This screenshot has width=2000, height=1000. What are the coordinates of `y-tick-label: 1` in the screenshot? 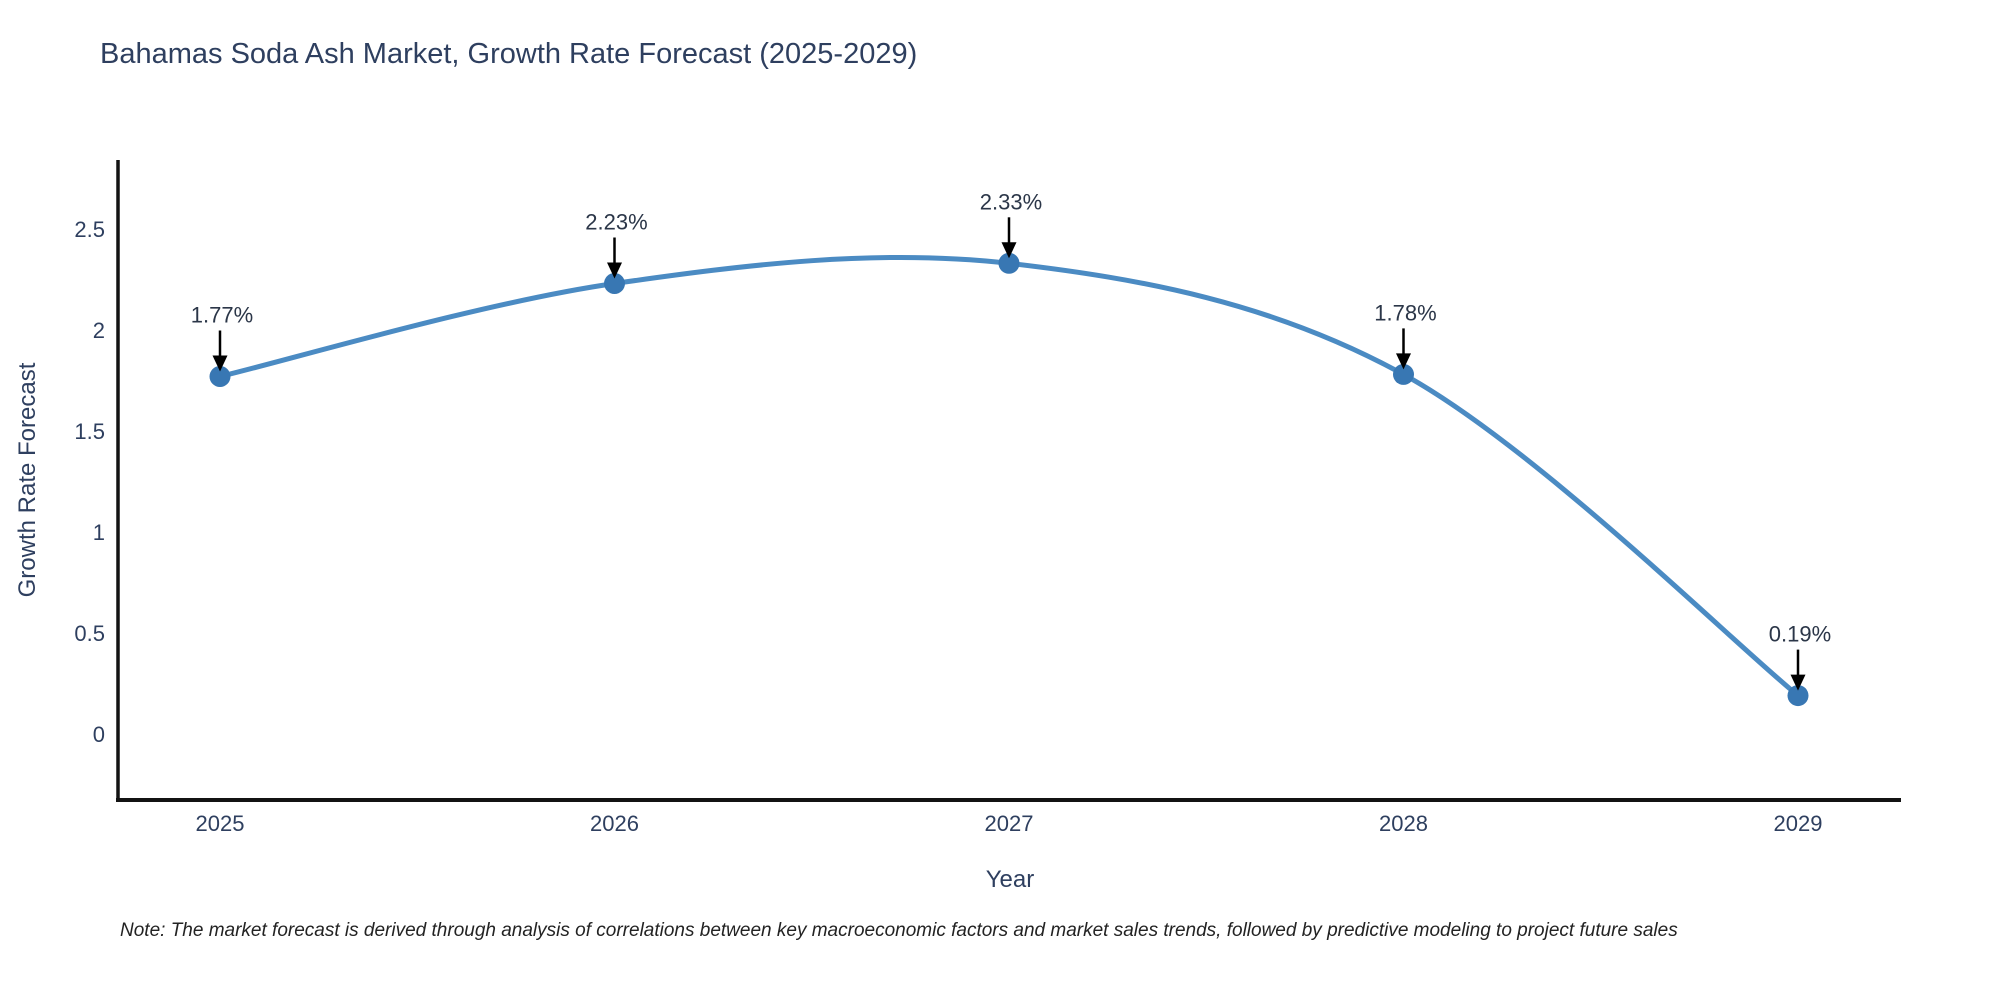 It's located at (99, 532).